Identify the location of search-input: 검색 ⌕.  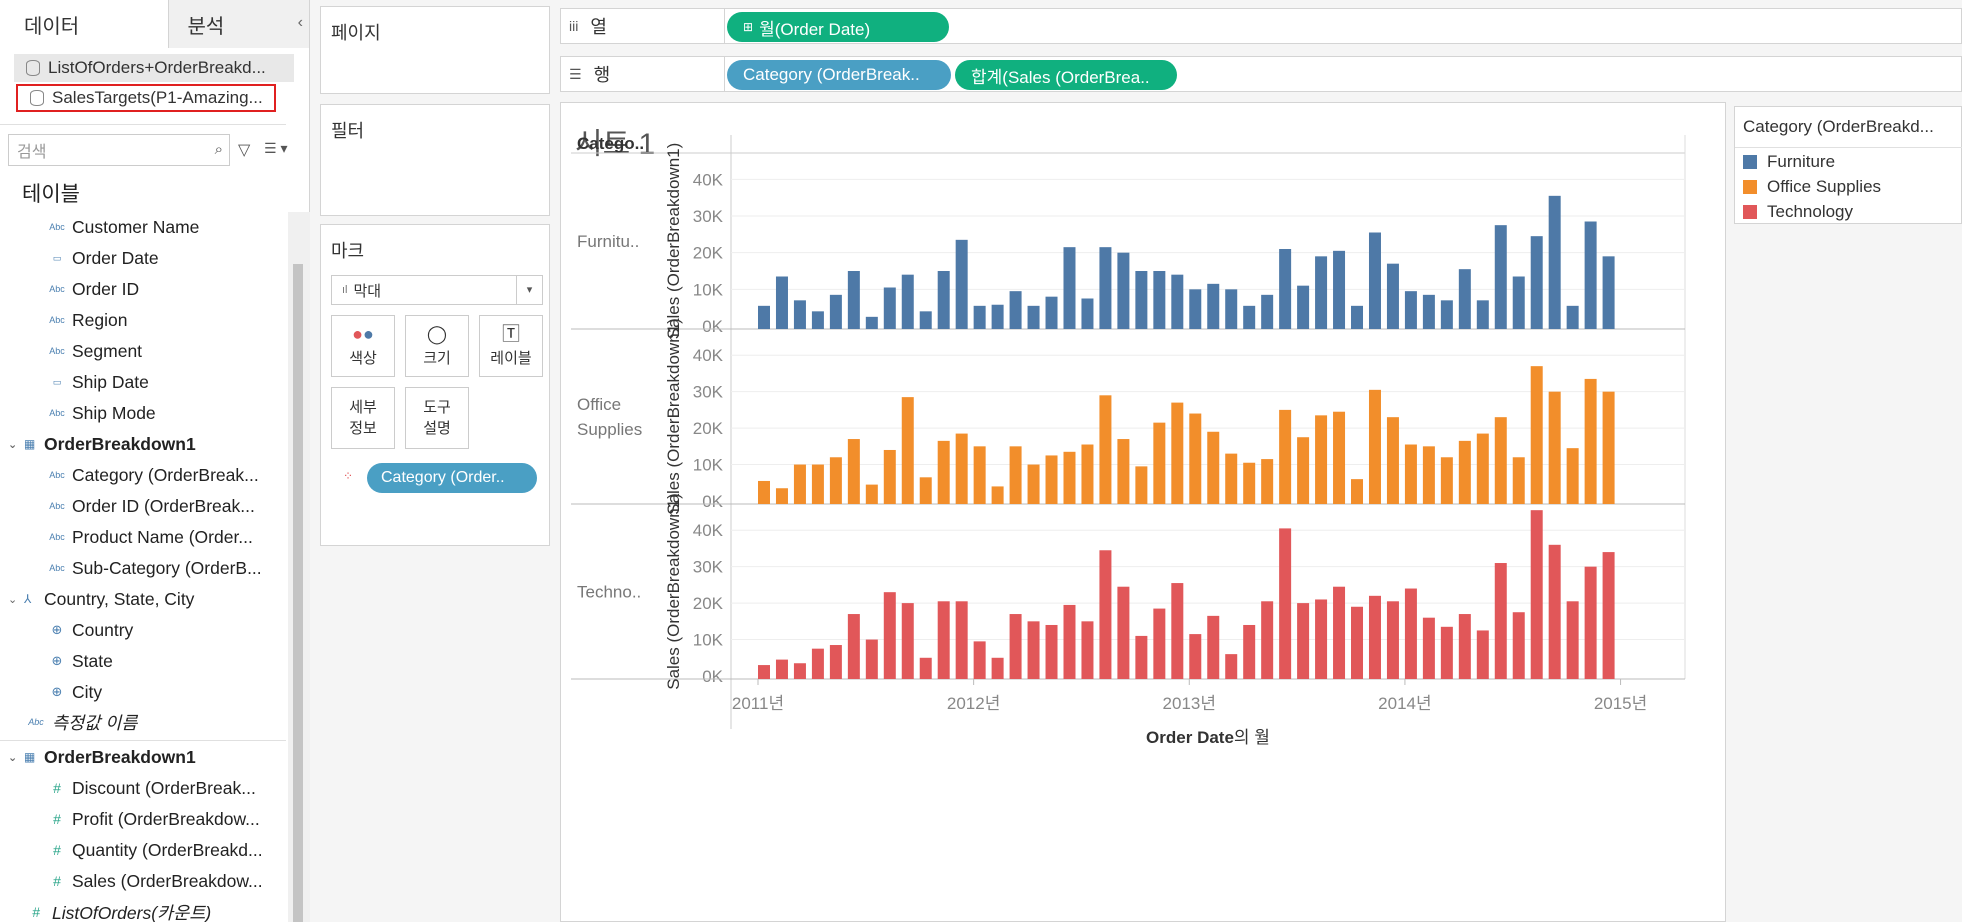
(119, 150).